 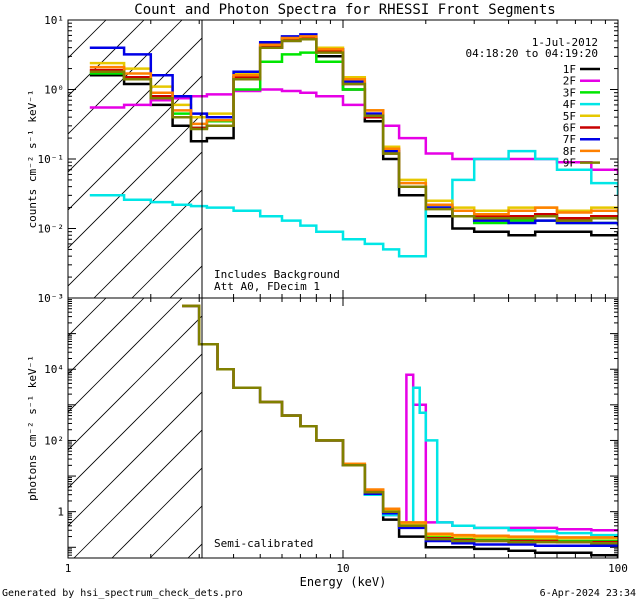 I want to click on legend-label-7F: 7F, so click(x=569, y=139).